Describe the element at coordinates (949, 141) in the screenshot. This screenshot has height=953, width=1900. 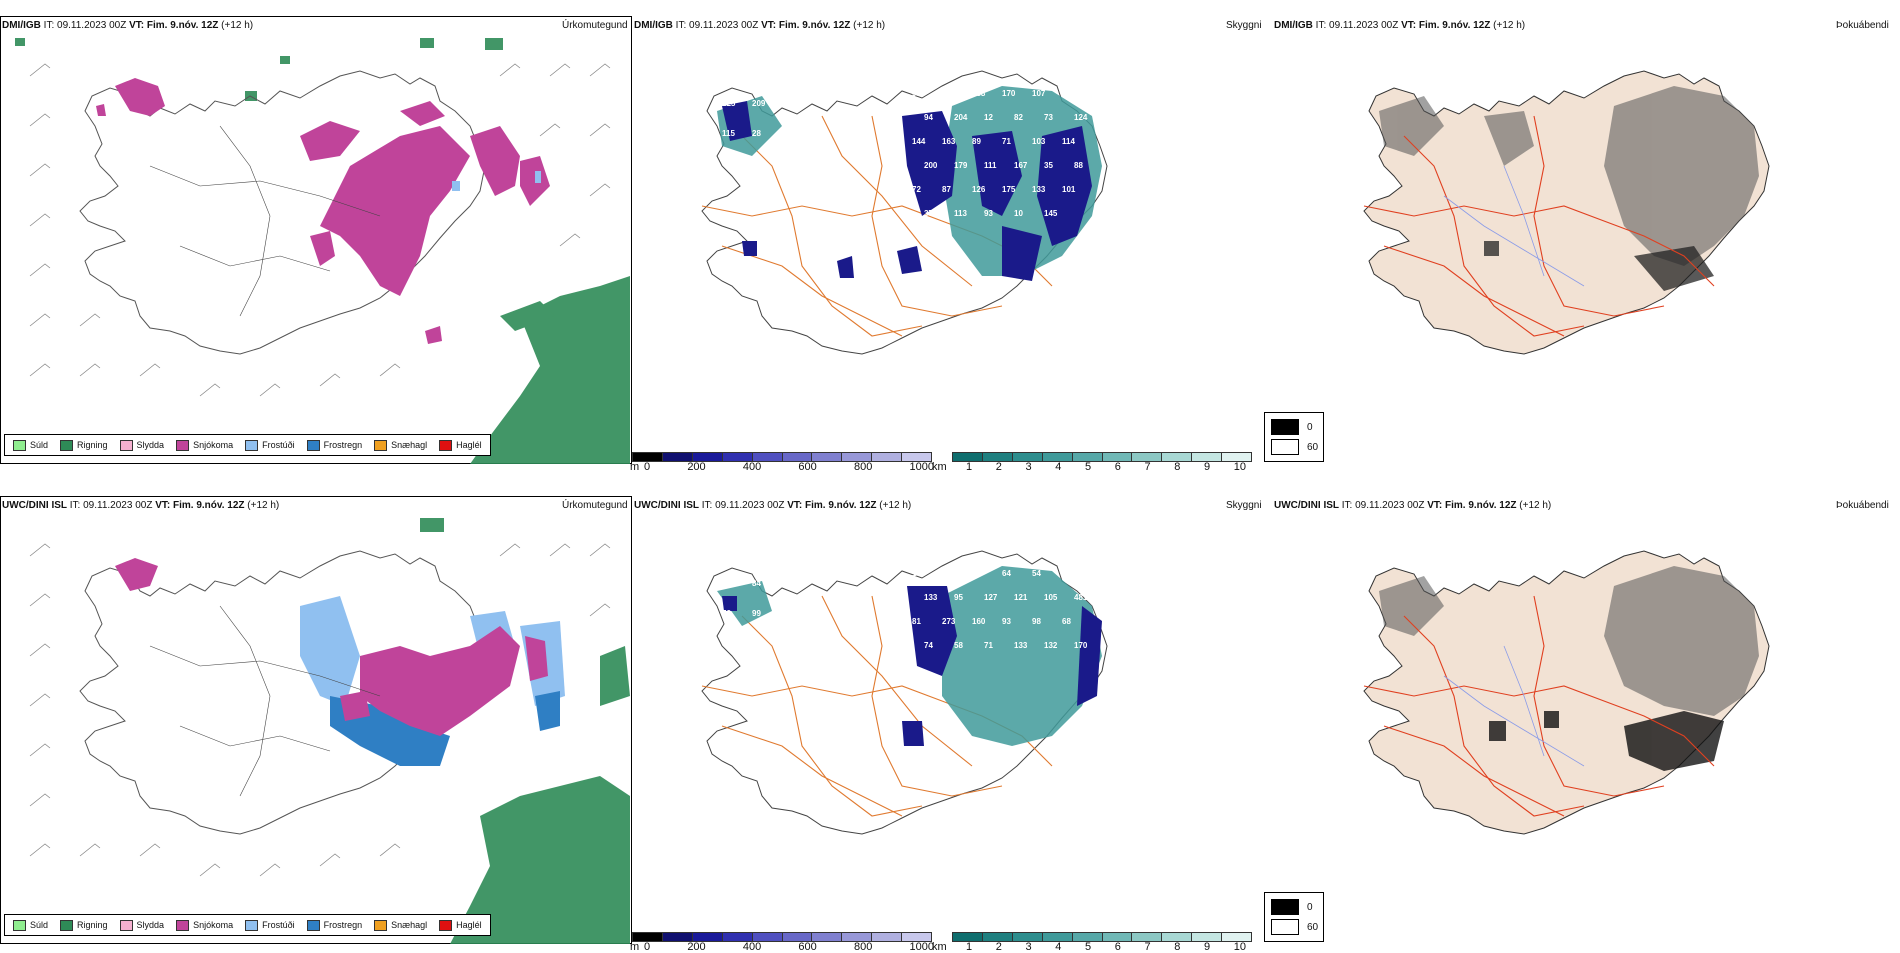
I see `visibility-value-label: 163` at that location.